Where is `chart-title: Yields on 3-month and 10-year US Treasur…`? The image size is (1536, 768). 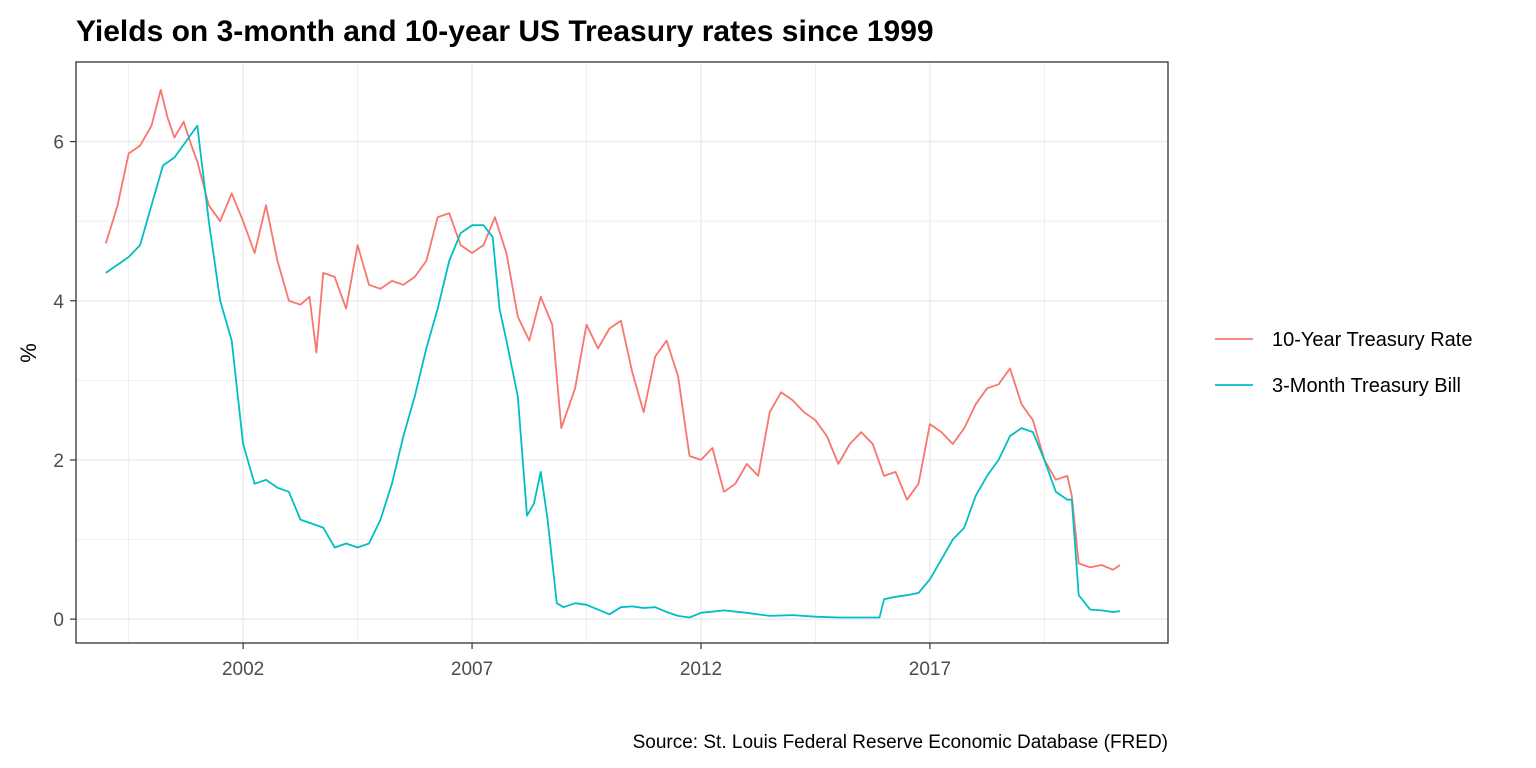
chart-title: Yields on 3-month and 10-year US Treasur… is located at coordinates (505, 31).